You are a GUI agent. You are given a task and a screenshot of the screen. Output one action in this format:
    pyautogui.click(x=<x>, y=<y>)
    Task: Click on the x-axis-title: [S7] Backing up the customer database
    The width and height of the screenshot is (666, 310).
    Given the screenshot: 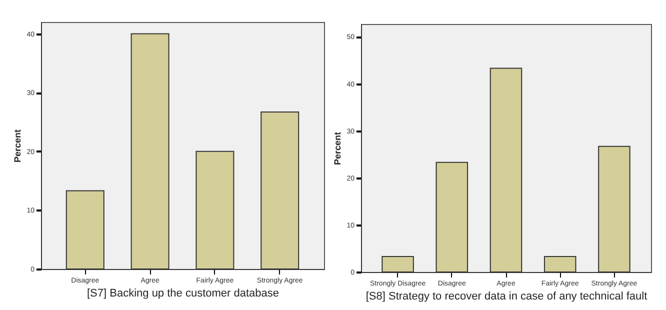 What is the action you would take?
    pyautogui.click(x=183, y=294)
    